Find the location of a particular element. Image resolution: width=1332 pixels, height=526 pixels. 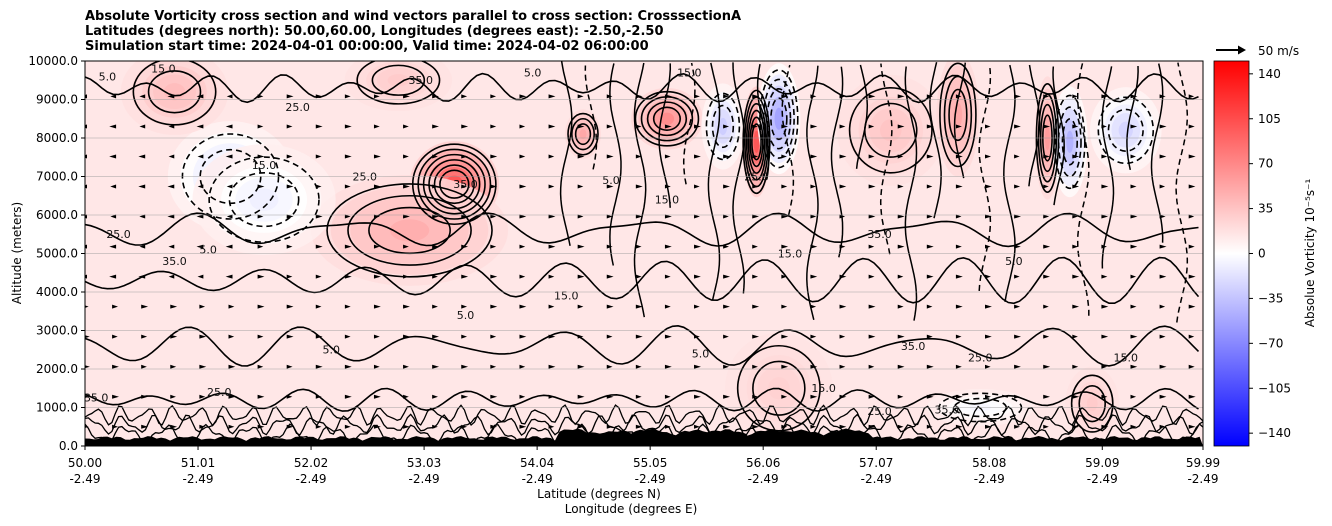

contour-label: 5.0 is located at coordinates (208, 250).